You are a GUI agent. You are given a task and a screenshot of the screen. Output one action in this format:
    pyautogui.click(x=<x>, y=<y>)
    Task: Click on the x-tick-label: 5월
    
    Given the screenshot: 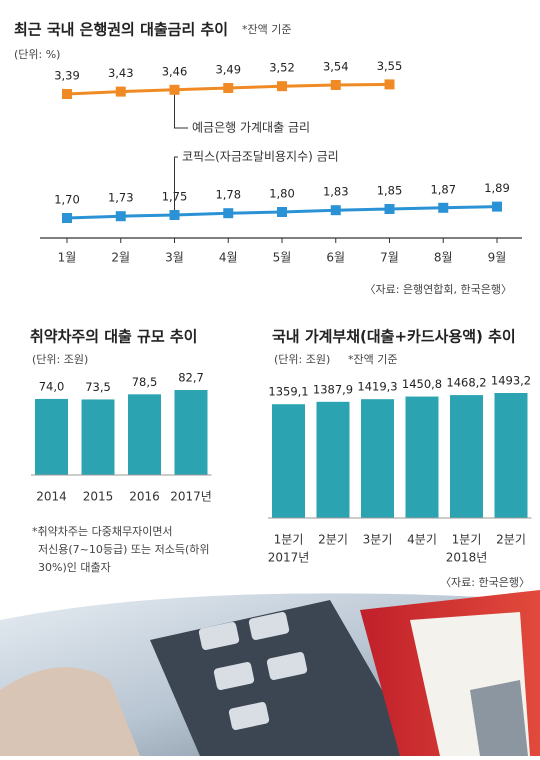 What is the action you would take?
    pyautogui.click(x=282, y=258)
    